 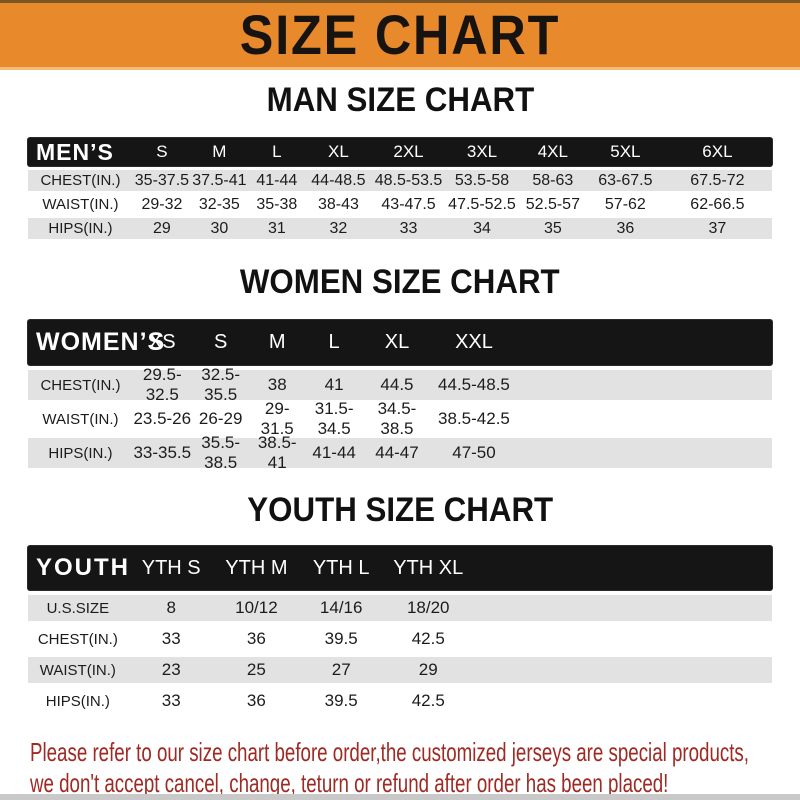 I want to click on size-cell: 53.5-58, so click(x=482, y=180).